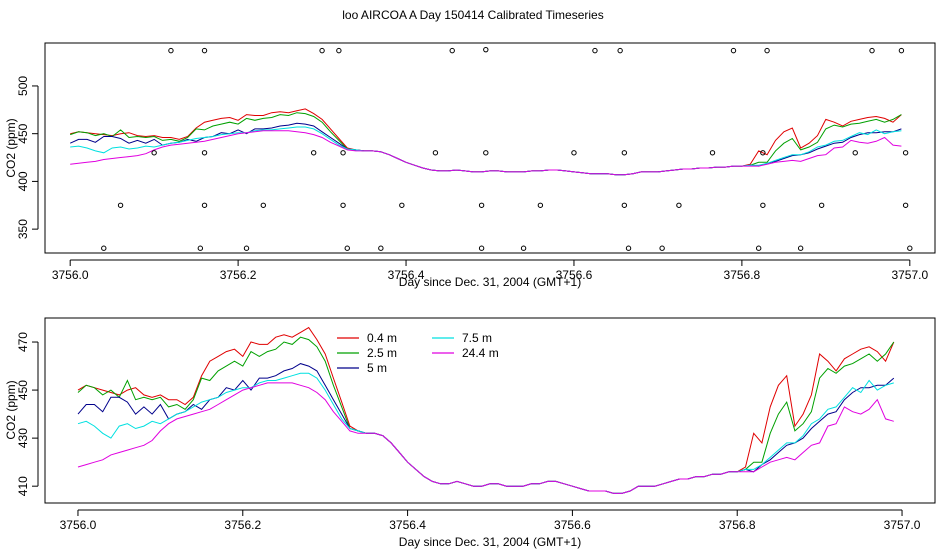 The height and width of the screenshot is (550, 950). Describe the element at coordinates (23, 181) in the screenshot. I see `top-y-tick-label: 400` at that location.